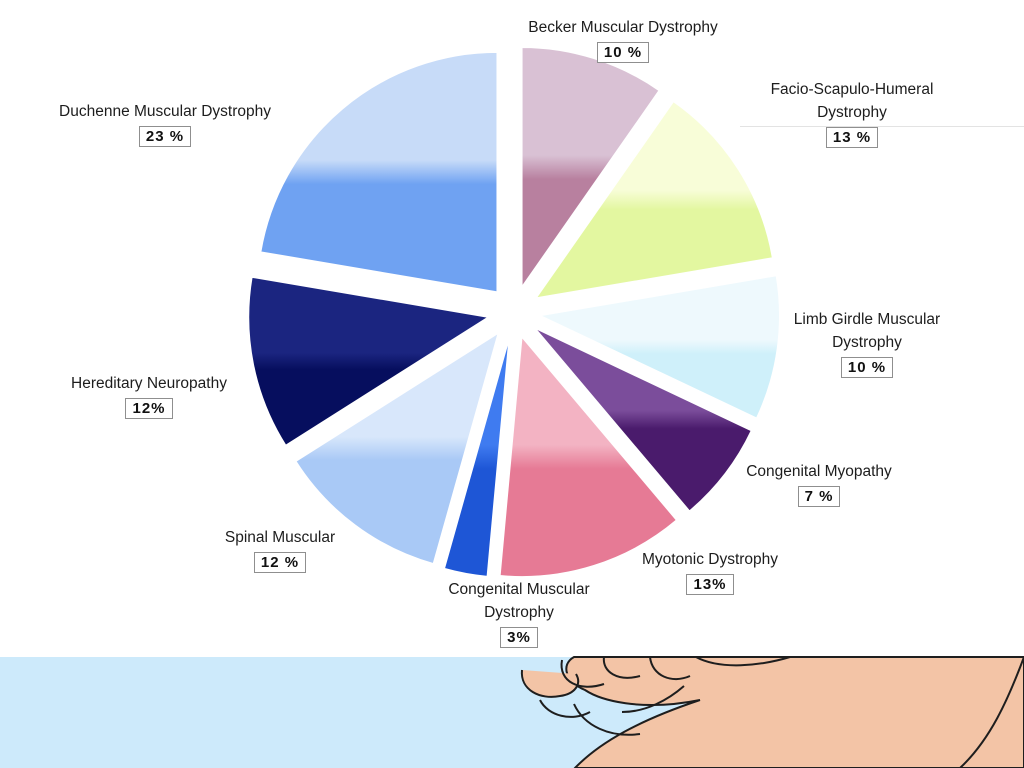 The image size is (1024, 768). What do you see at coordinates (397, 448) in the screenshot?
I see `pie-slice-spinal-muscular` at bounding box center [397, 448].